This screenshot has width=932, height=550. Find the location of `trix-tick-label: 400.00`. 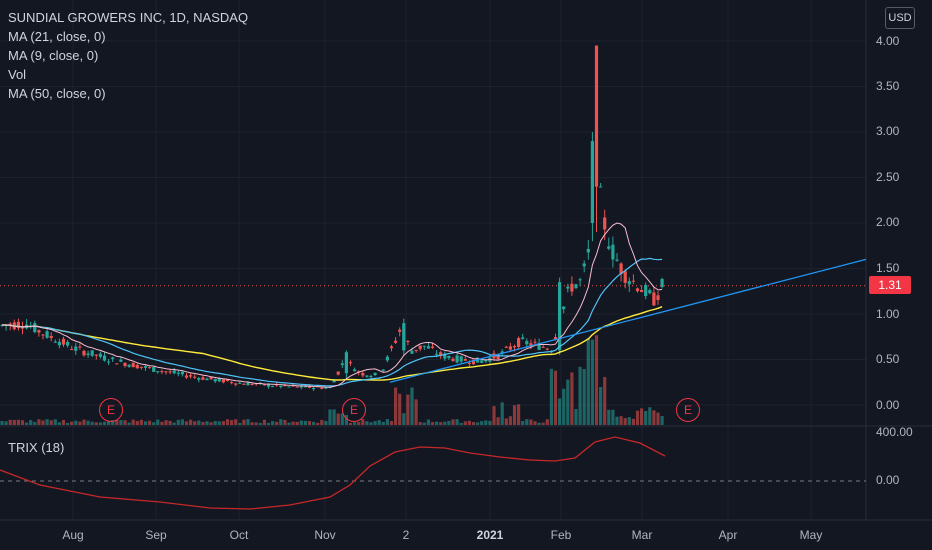

trix-tick-label: 400.00 is located at coordinates (894, 432).